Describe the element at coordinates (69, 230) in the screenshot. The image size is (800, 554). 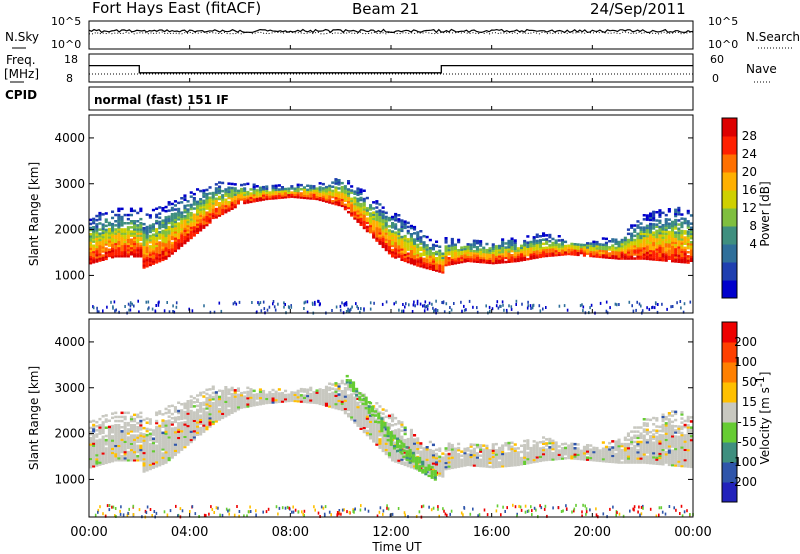
I see `ytick-label: 2000` at that location.